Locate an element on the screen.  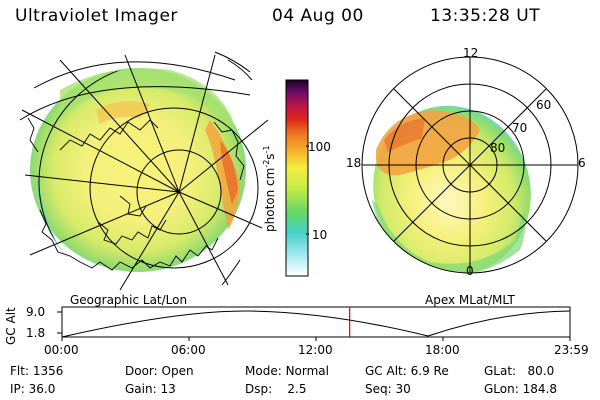
mode-status: Mode: Normal is located at coordinates (287, 371).